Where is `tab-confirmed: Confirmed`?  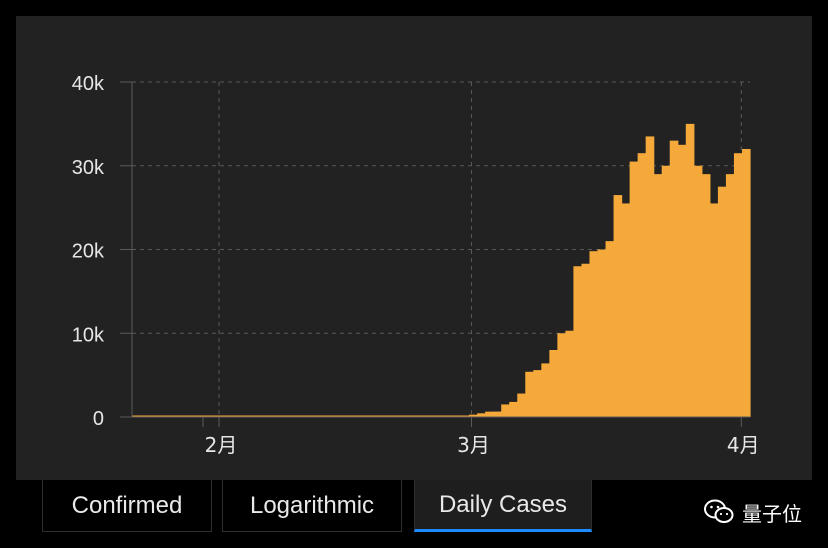
tab-confirmed: Confirmed is located at coordinates (127, 506).